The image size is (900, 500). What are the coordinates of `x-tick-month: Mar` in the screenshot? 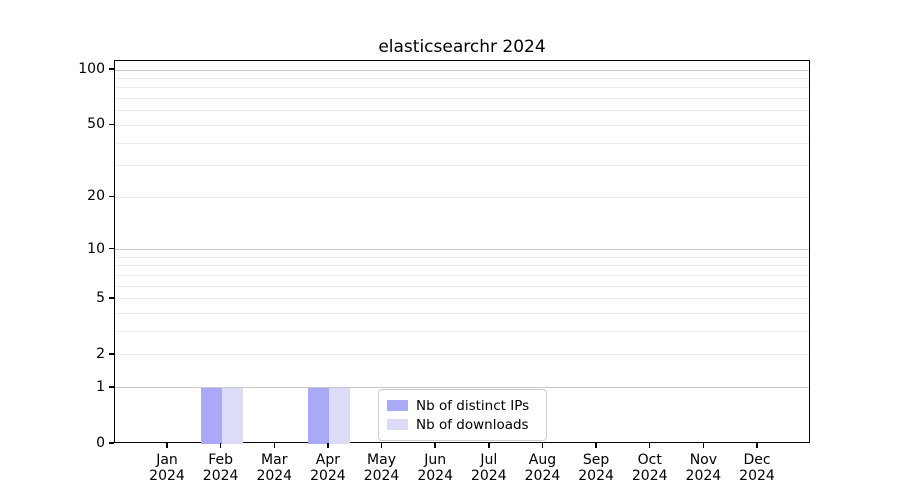 It's located at (274, 460).